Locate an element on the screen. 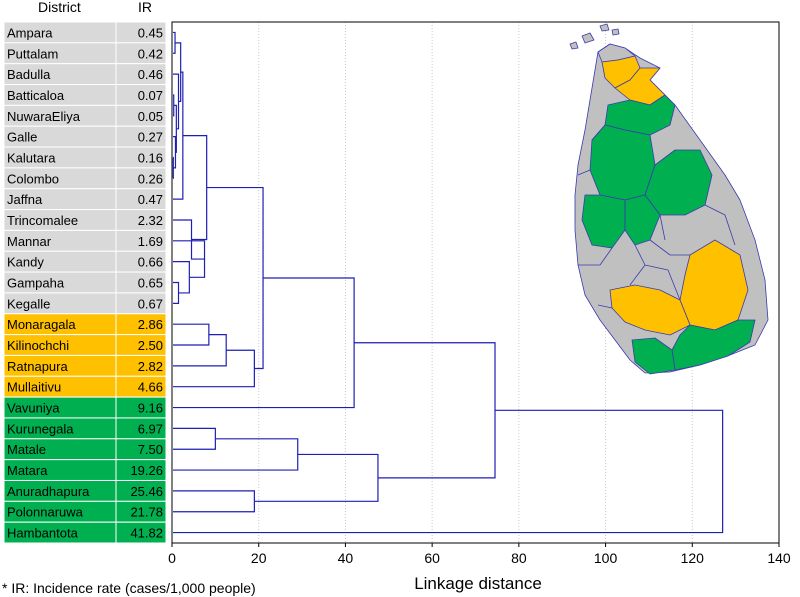 Image resolution: width=800 pixels, height=597 pixels. x-tick-label: 120 is located at coordinates (693, 558).